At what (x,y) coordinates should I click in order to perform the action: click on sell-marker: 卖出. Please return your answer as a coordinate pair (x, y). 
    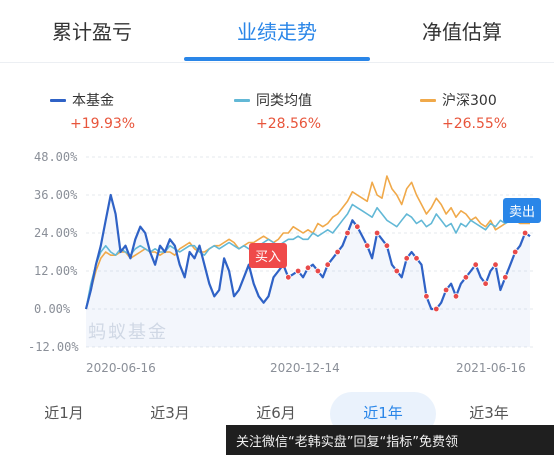
    Looking at the image, I should click on (522, 210).